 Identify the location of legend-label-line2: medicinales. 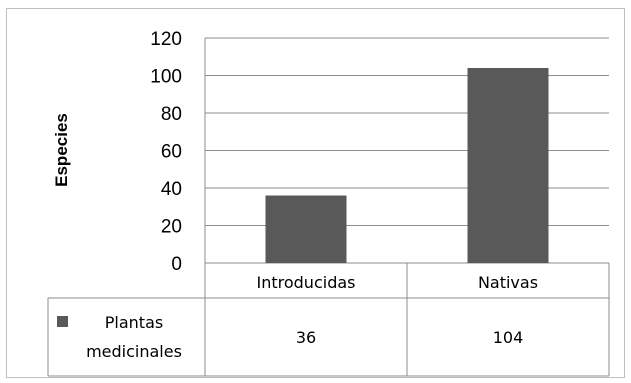
(134, 351).